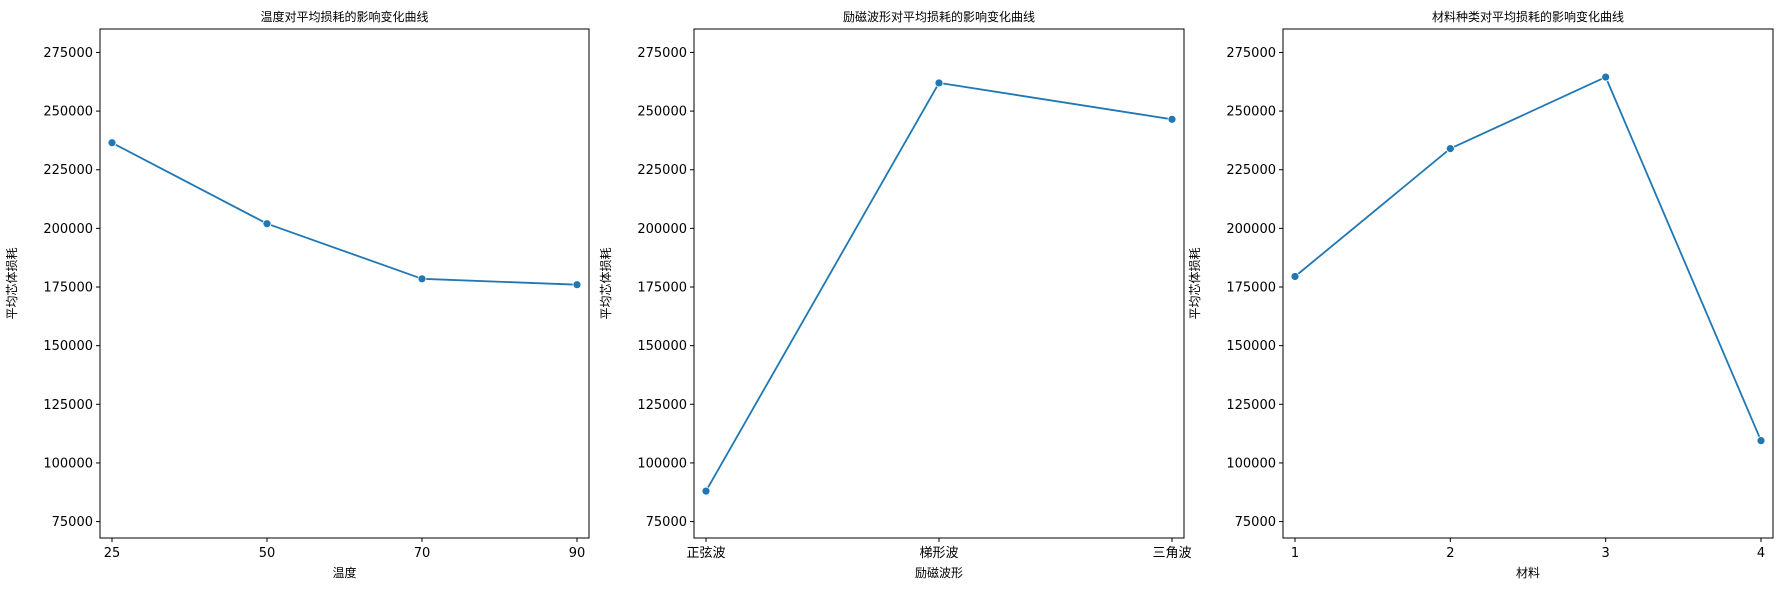  What do you see at coordinates (344, 214) in the screenshot?
I see `series-line` at bounding box center [344, 214].